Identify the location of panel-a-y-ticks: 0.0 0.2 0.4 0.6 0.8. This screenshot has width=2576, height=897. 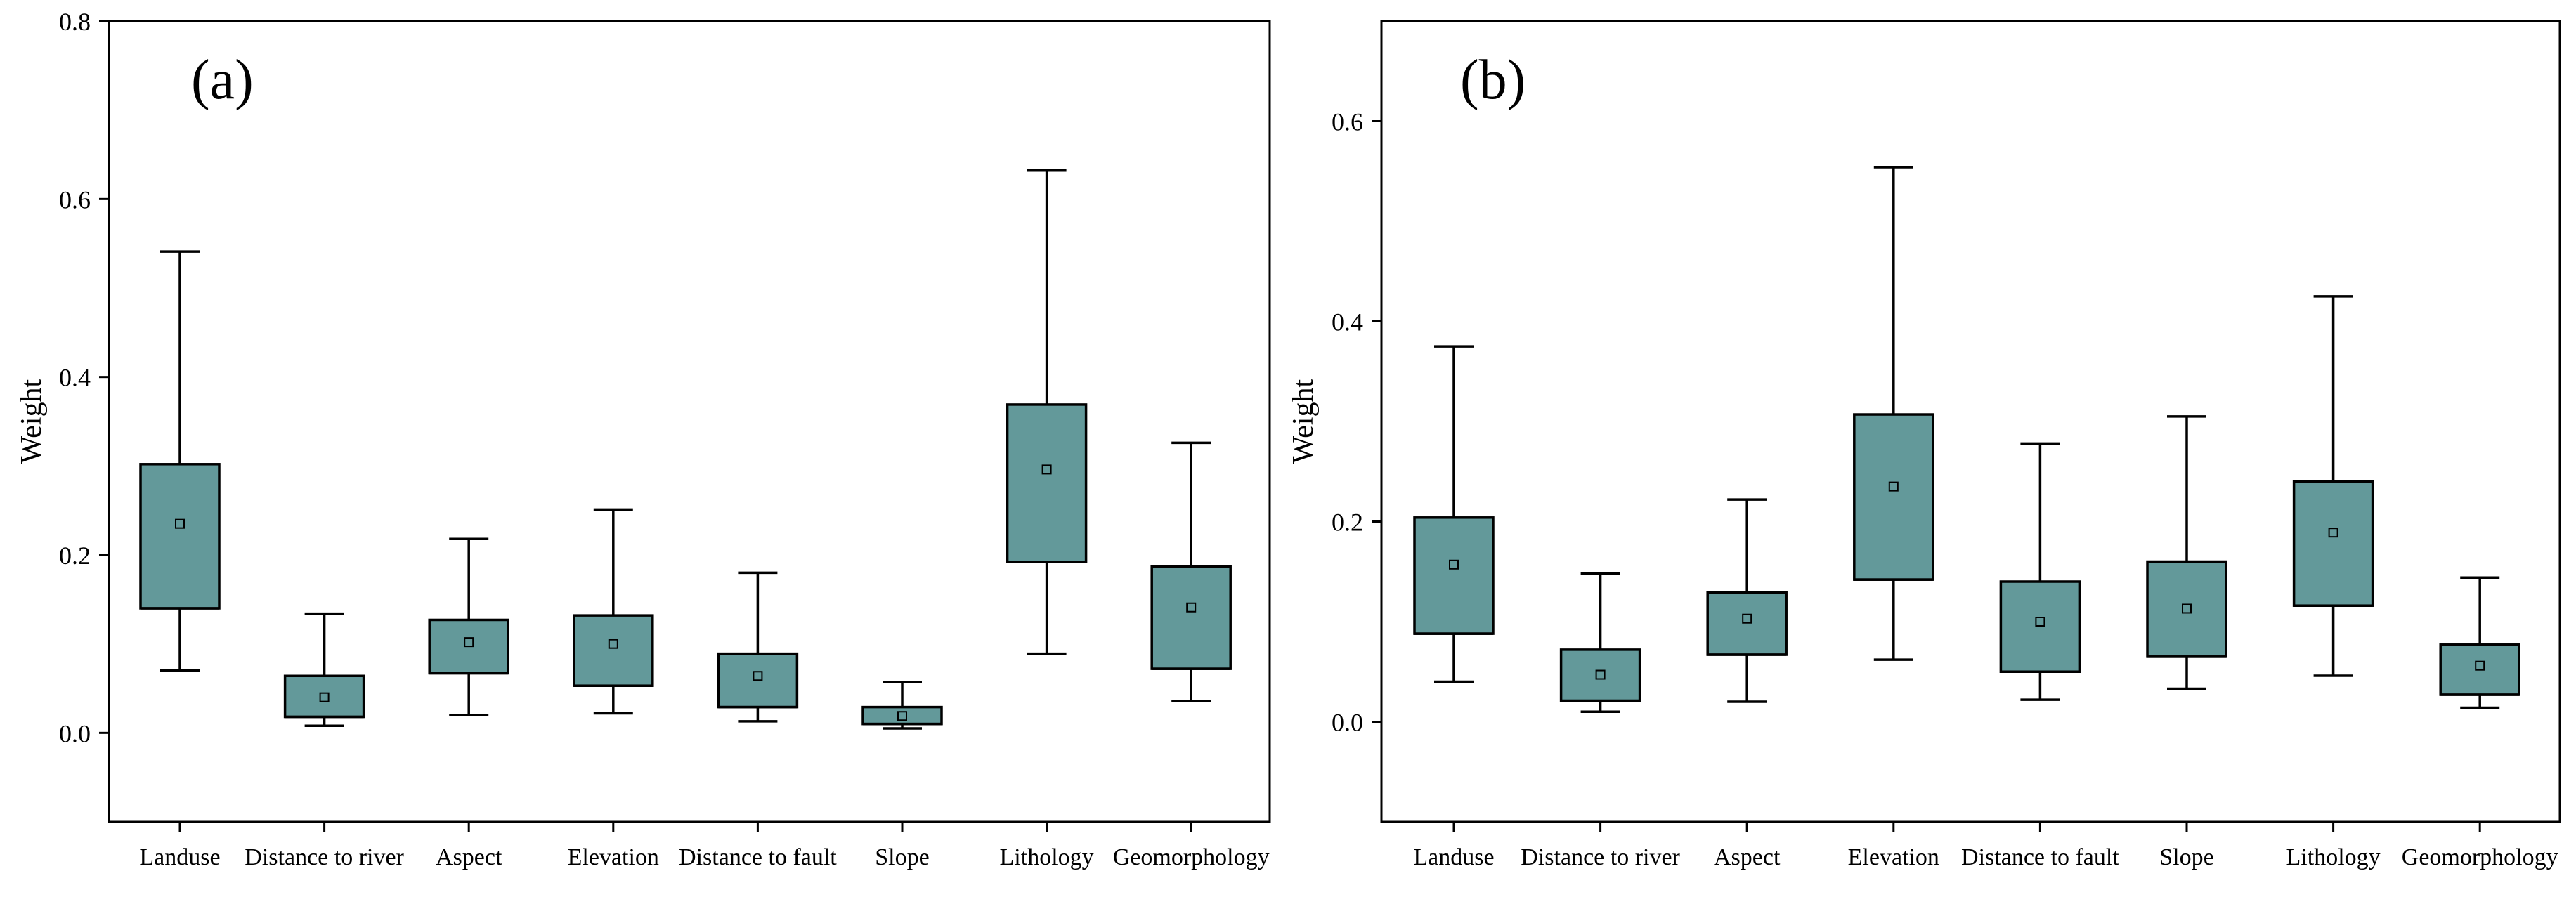
(84, 378).